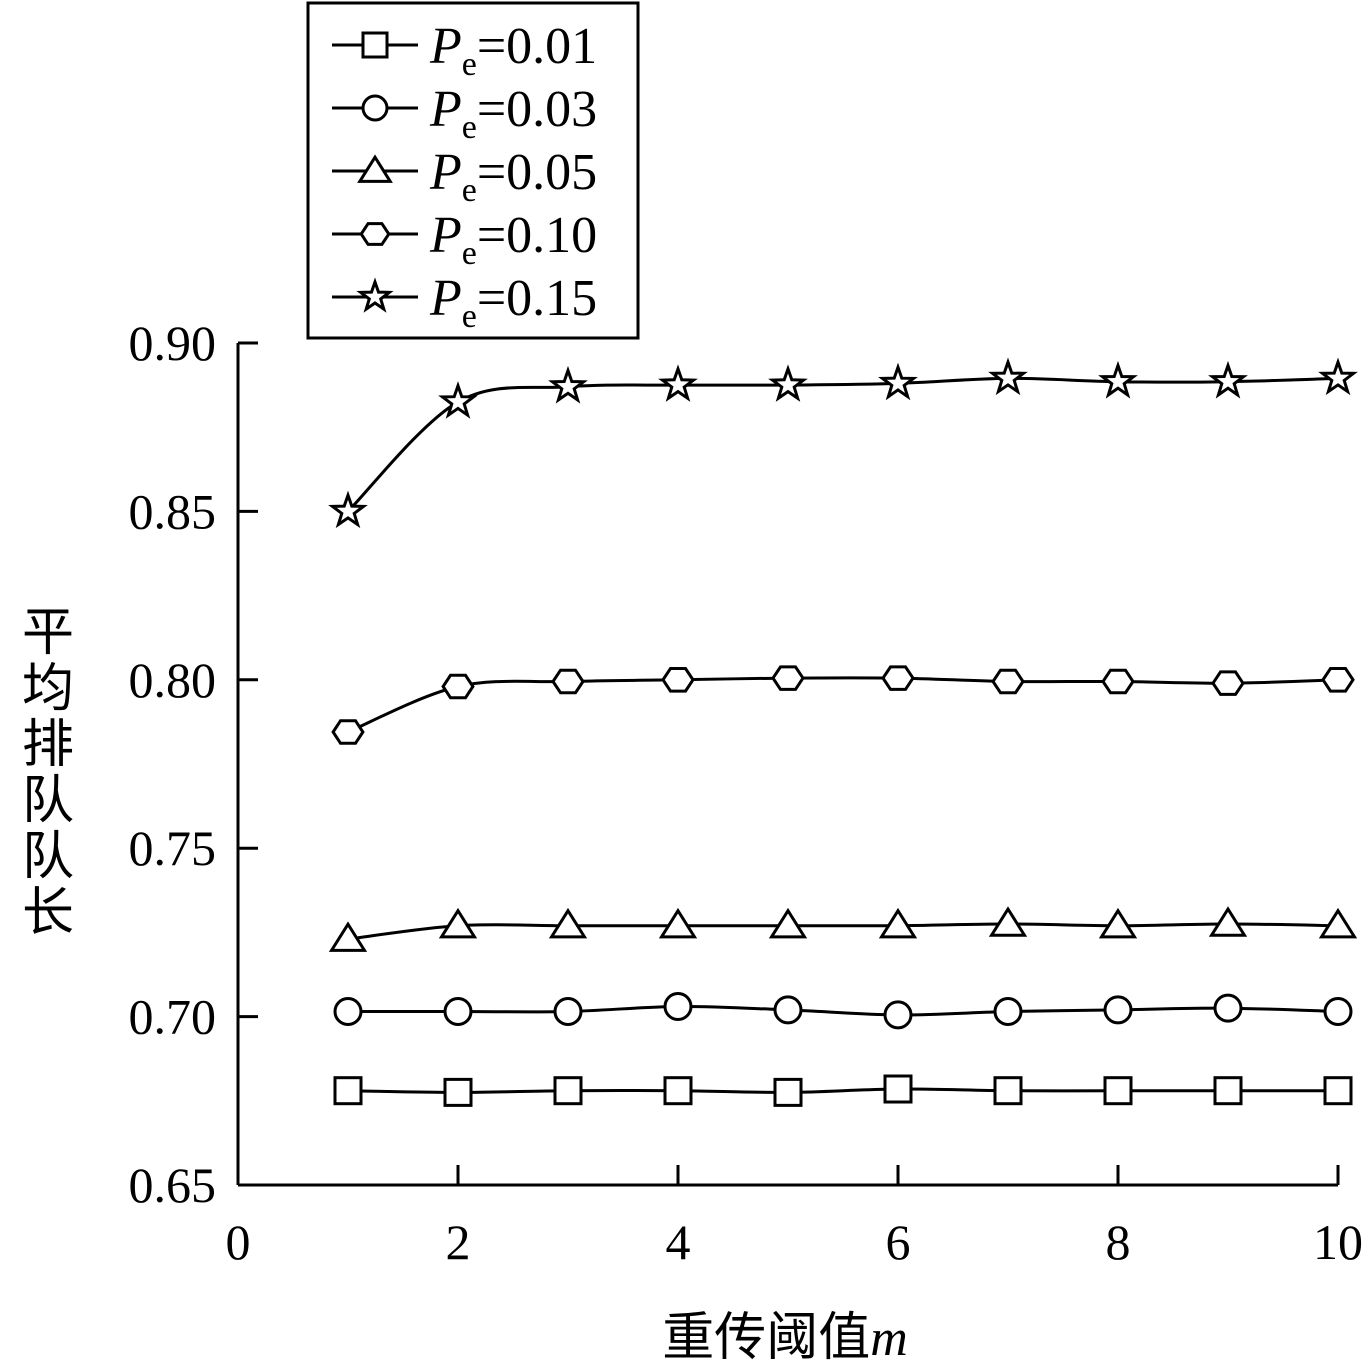 This screenshot has height=1368, width=1366. Describe the element at coordinates (238, 1242) in the screenshot. I see `x-tick-label: 0` at that location.